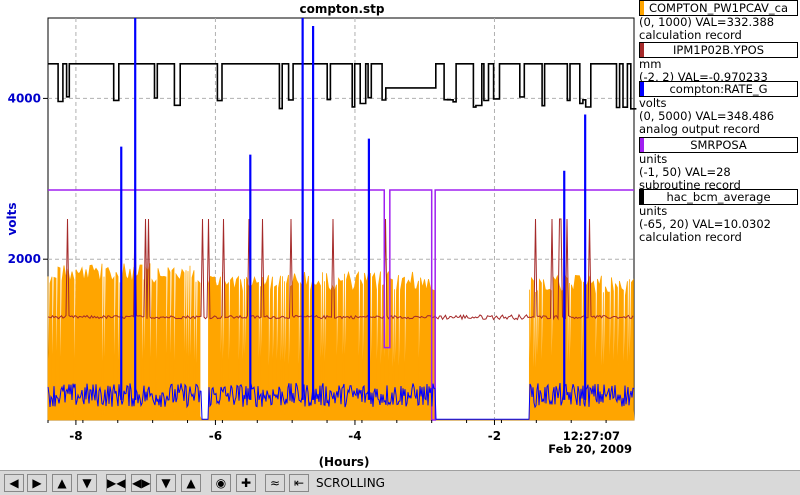 The image size is (800, 495). I want to click on legend-name: SMRPOSA, so click(718, 145).